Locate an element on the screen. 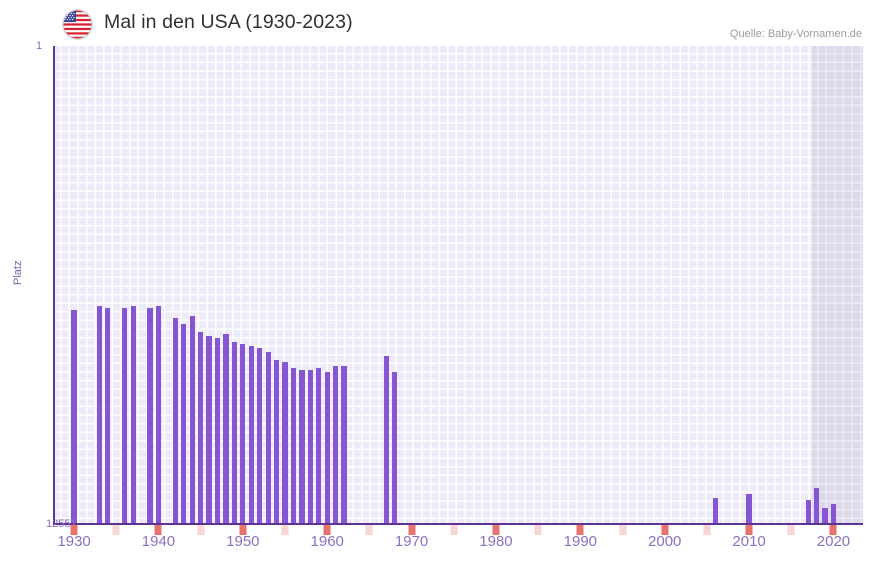 The width and height of the screenshot is (873, 567). bar-1943 is located at coordinates (184, 424).